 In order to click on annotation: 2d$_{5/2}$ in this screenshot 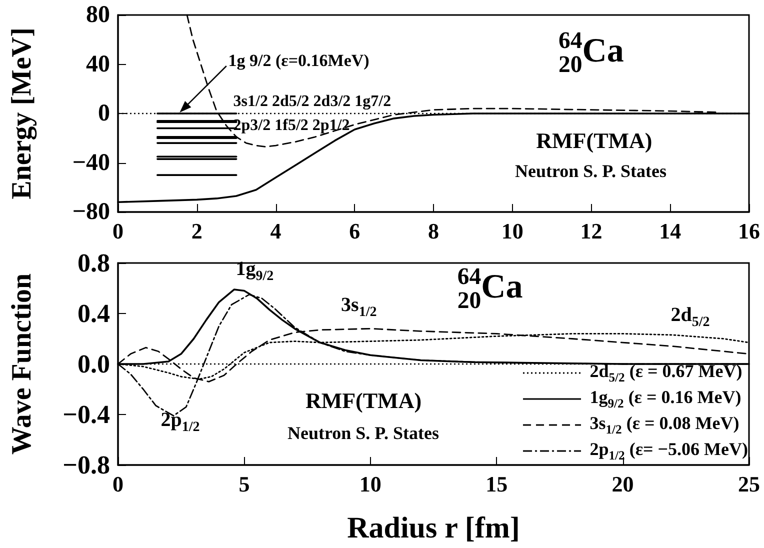, I will do `click(690, 317)`.